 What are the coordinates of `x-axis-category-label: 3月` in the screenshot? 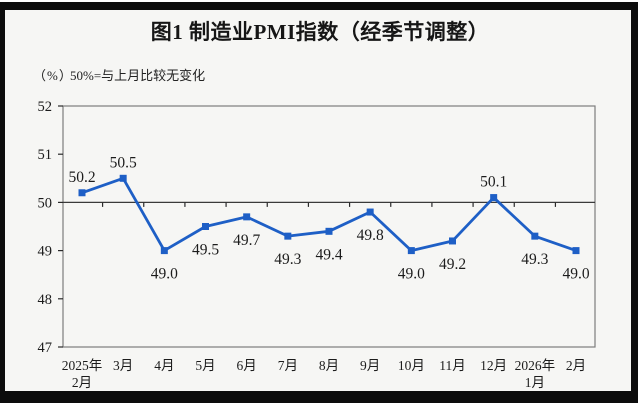 It's located at (123, 365).